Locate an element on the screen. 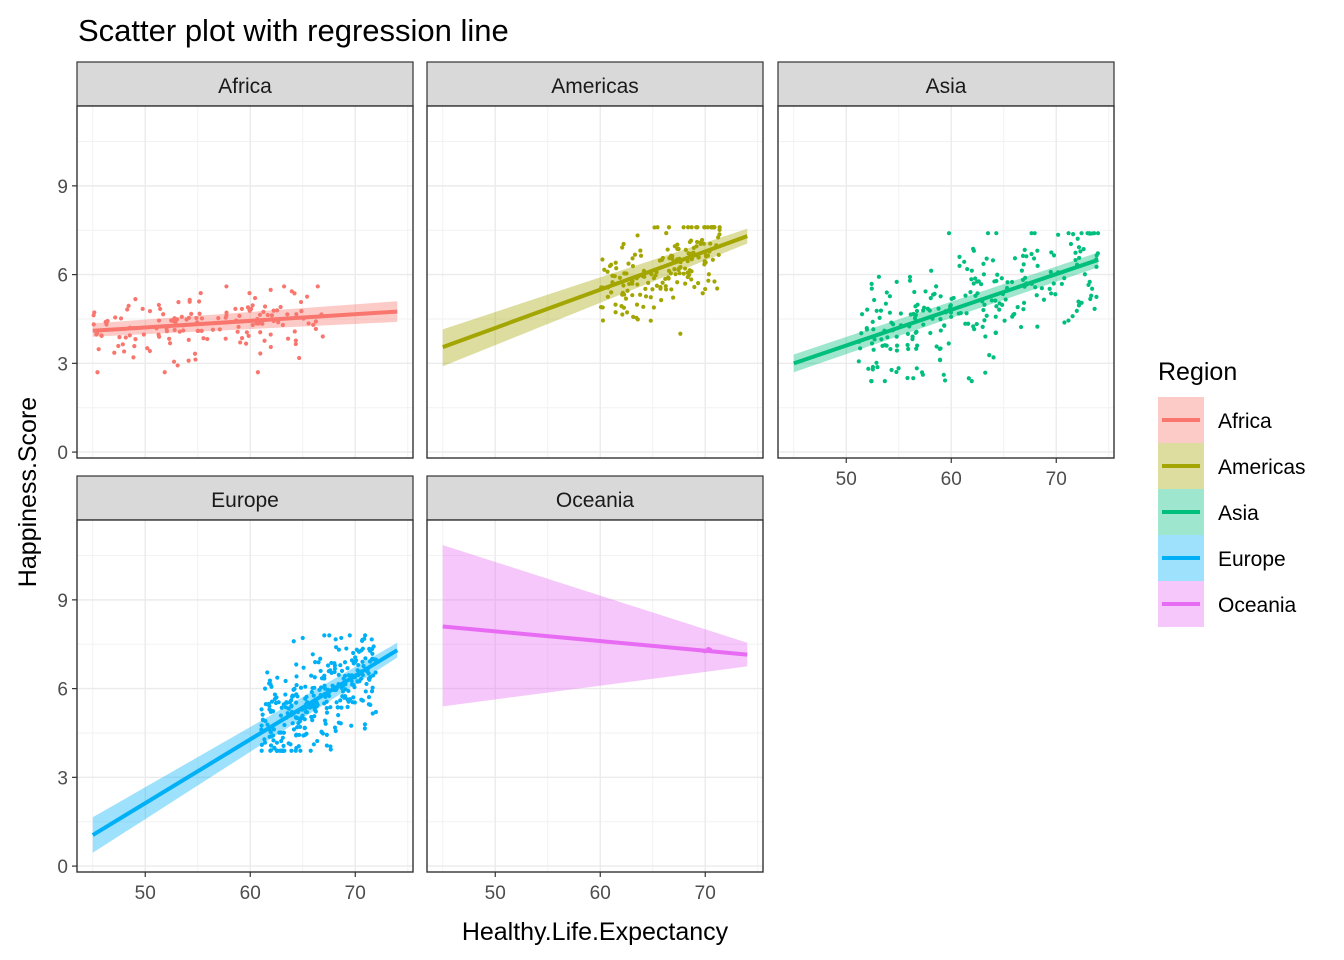 Image resolution: width=1344 pixels, height=960 pixels. ci-band-oceania is located at coordinates (595, 626).